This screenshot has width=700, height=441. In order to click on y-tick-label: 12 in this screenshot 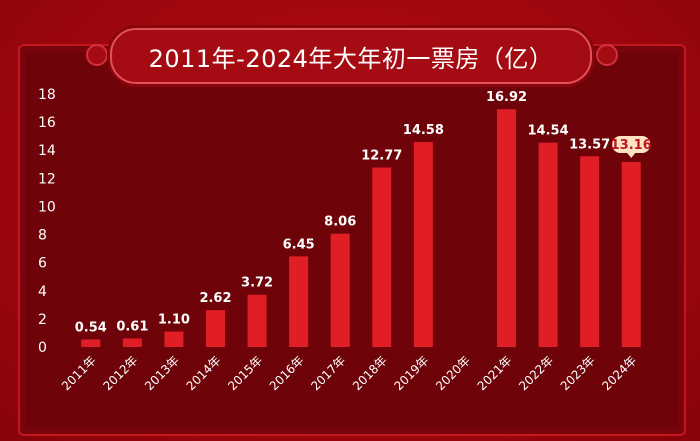, I will do `click(47, 179)`.